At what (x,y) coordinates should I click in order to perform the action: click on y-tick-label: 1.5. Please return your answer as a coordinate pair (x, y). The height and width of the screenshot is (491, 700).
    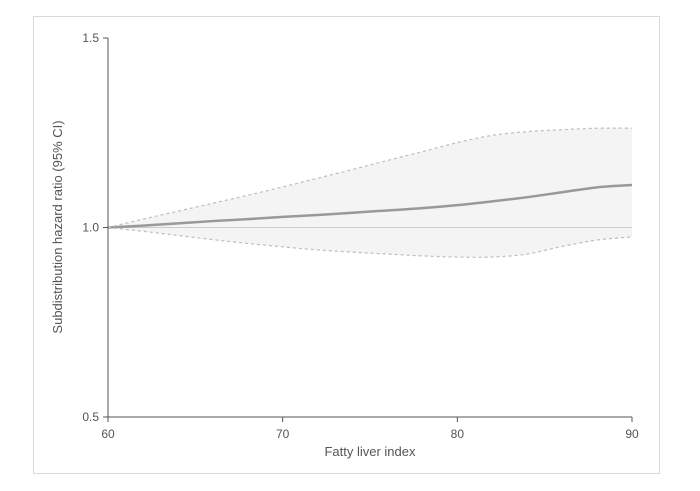
    Looking at the image, I should click on (90, 38).